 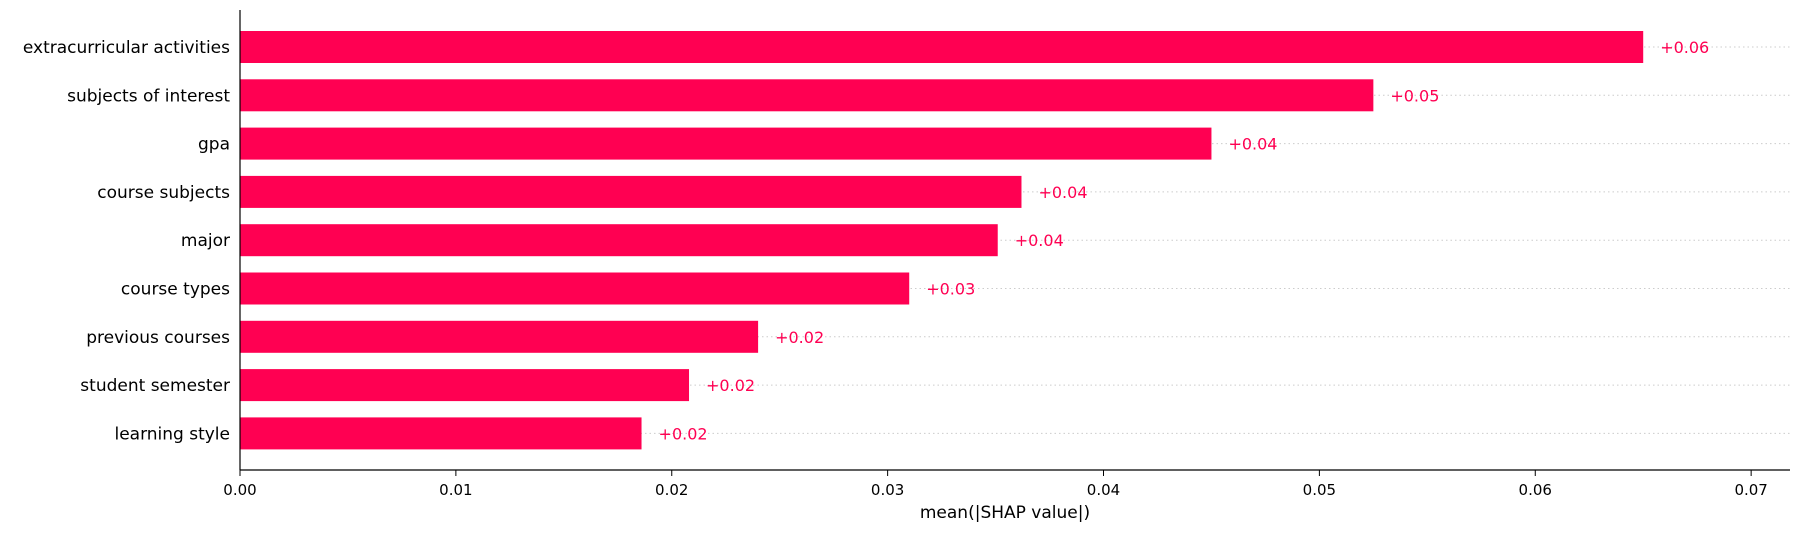 What do you see at coordinates (148, 96) in the screenshot?
I see `category-label: subjects of interest` at bounding box center [148, 96].